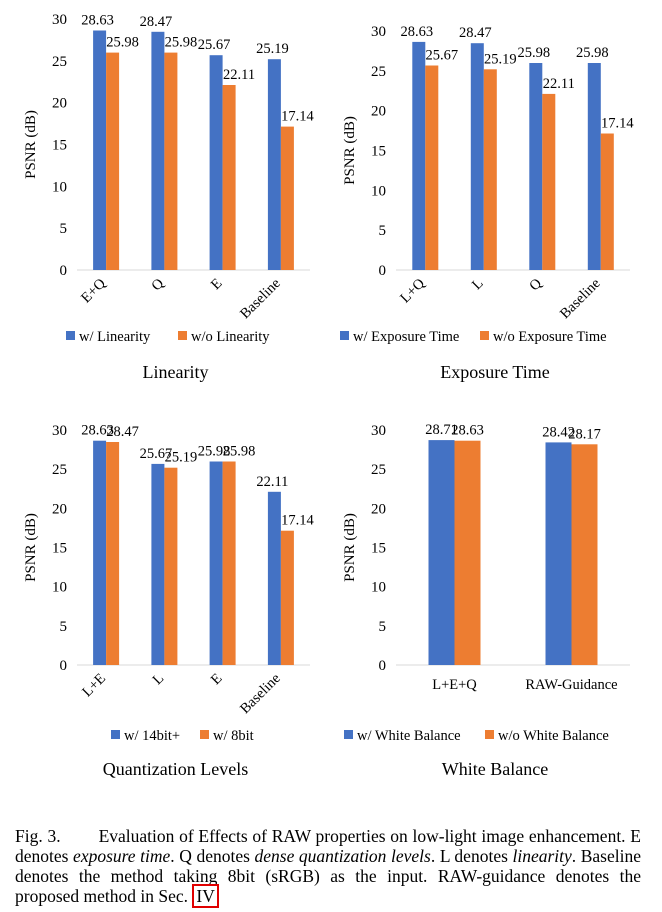 This screenshot has width=662, height=912. What do you see at coordinates (495, 372) in the screenshot?
I see `panel-title: Exposure Time` at bounding box center [495, 372].